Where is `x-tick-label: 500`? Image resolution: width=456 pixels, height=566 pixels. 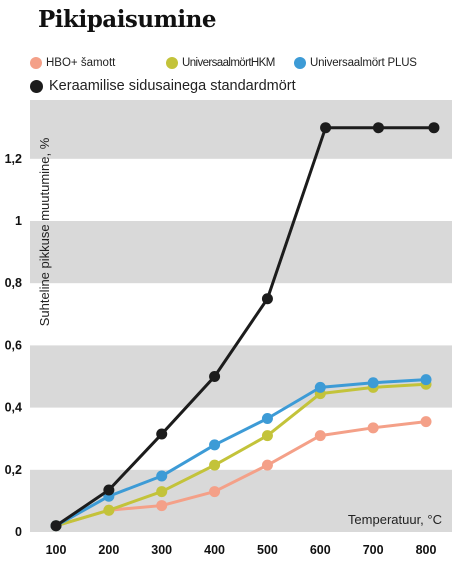
x-tick-label: 500 is located at coordinates (267, 550).